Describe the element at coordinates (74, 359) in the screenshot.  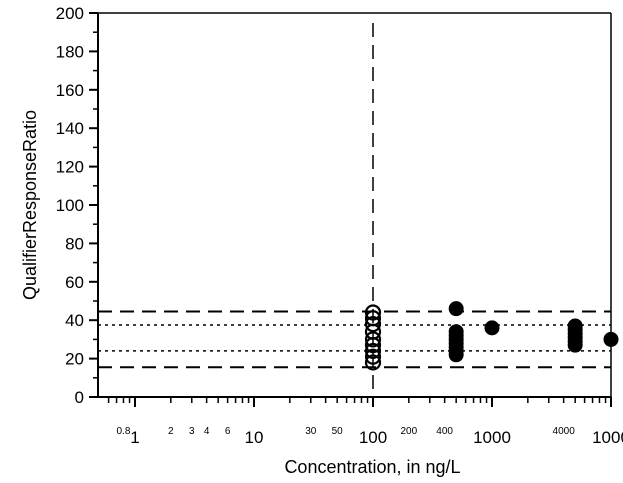
I see `y-tick-label: 20` at that location.